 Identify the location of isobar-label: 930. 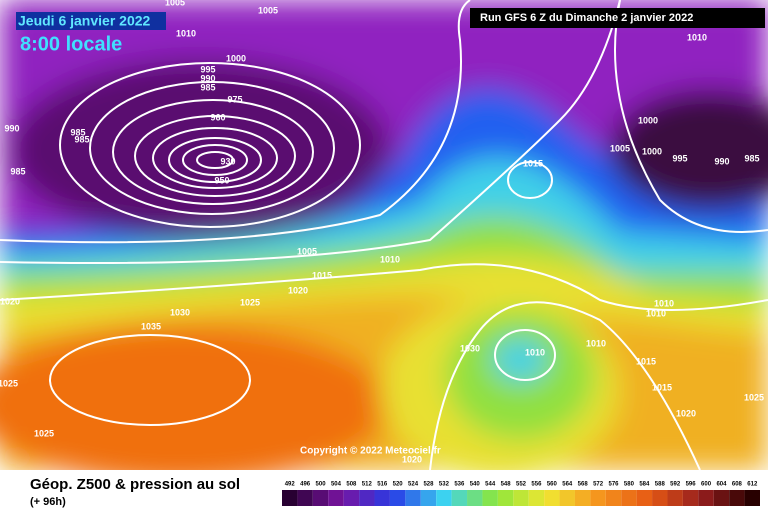
(227, 161).